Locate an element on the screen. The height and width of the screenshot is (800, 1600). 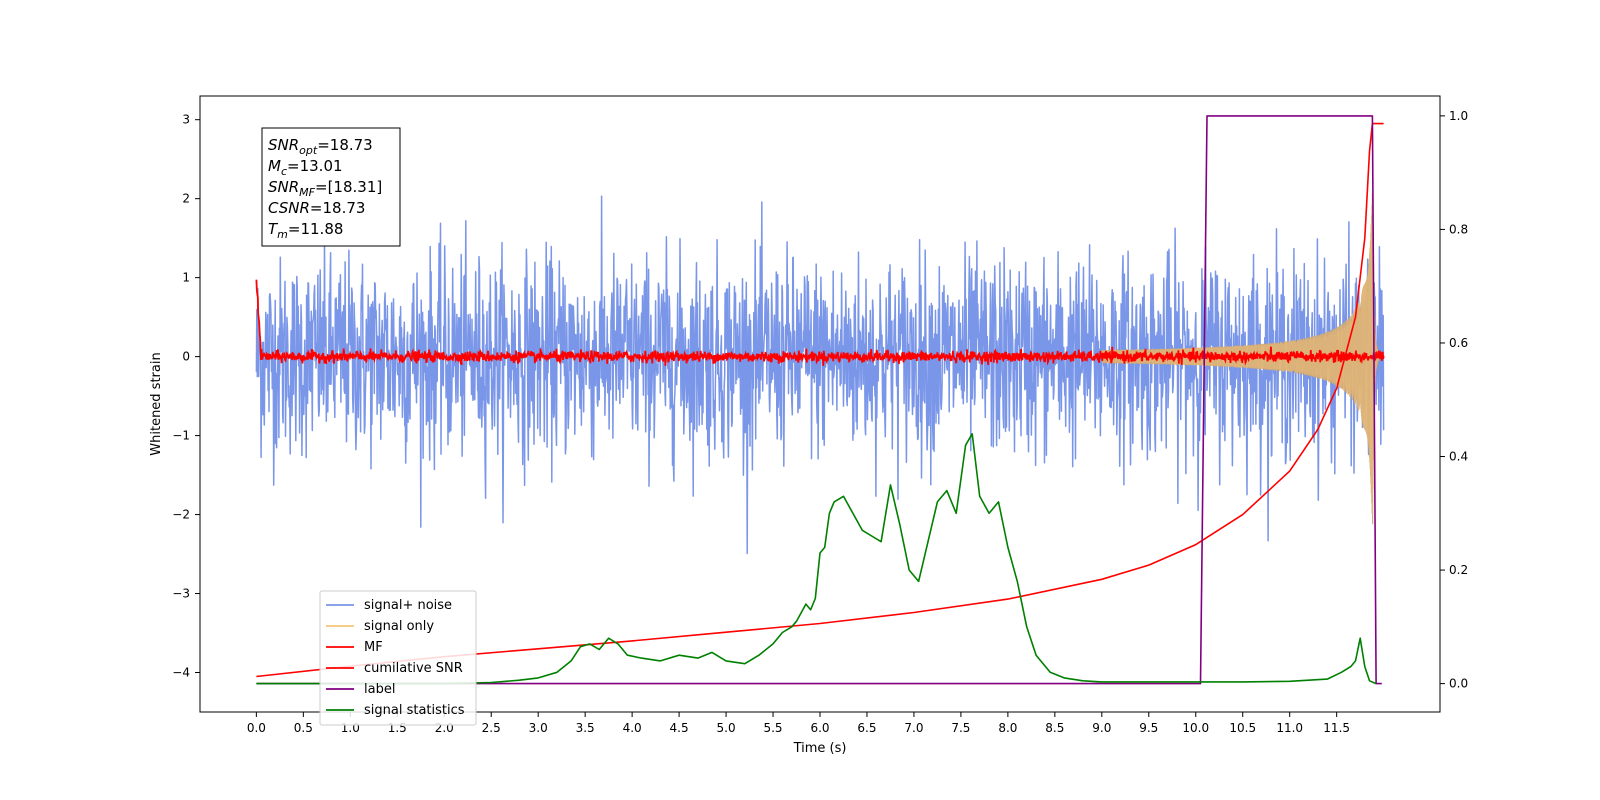
y-axis-left: 3 2 1 0 −1 −2 −3 −4 is located at coordinates (186, 396).